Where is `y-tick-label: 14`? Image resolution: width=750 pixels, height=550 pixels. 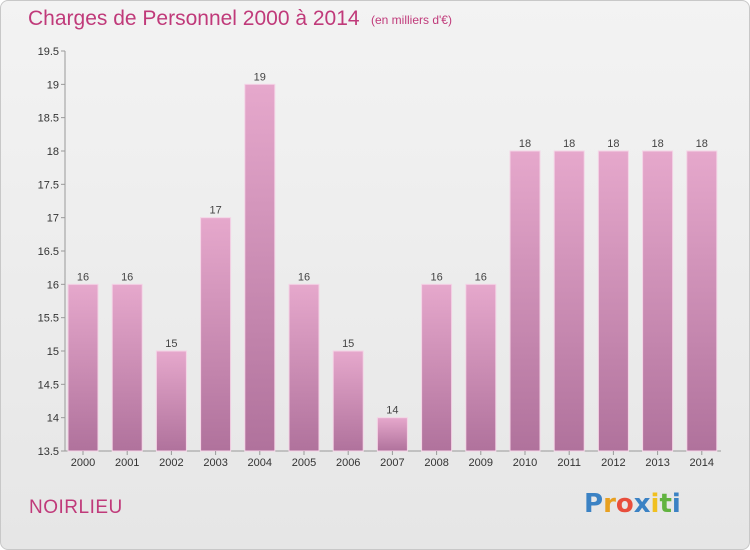
y-tick-label: 14 is located at coordinates (53, 419).